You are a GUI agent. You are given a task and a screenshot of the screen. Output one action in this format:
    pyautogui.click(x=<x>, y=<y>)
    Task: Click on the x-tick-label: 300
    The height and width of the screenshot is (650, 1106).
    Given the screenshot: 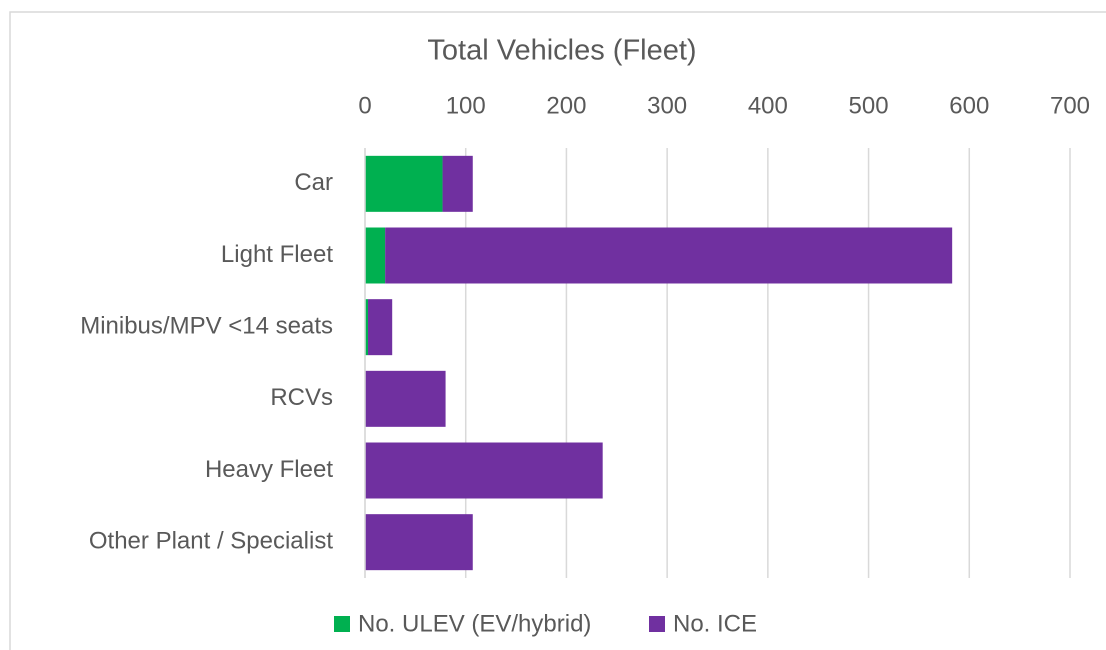 What is the action you would take?
    pyautogui.click(x=667, y=105)
    